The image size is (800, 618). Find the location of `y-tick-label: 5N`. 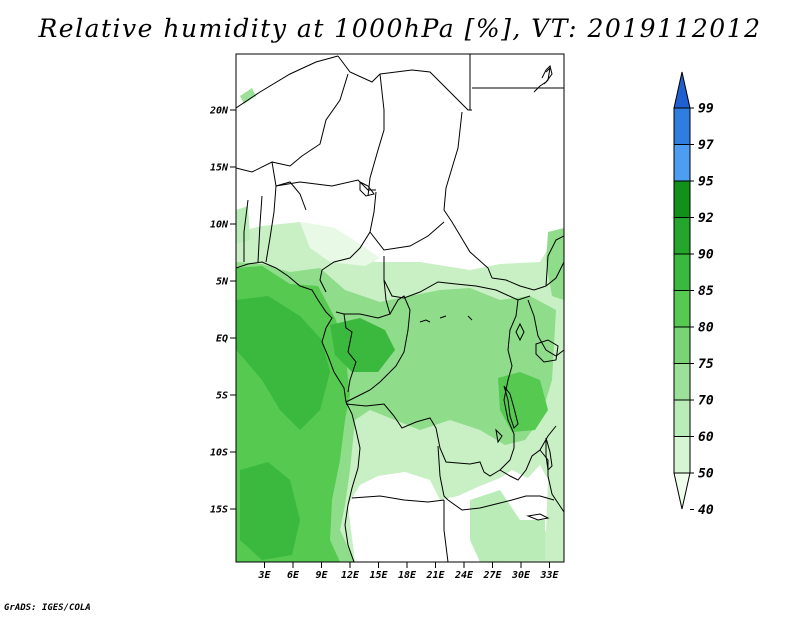

y-tick-label: 5N is located at coordinates (222, 282).